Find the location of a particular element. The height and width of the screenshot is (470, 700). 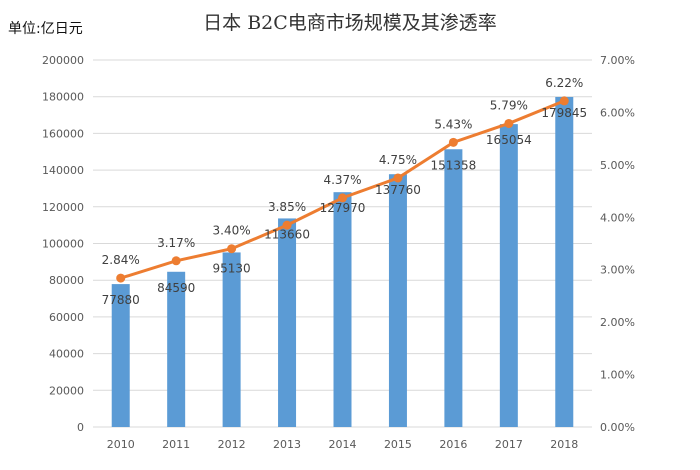

bar-data-label: 77880 is located at coordinates (121, 300).